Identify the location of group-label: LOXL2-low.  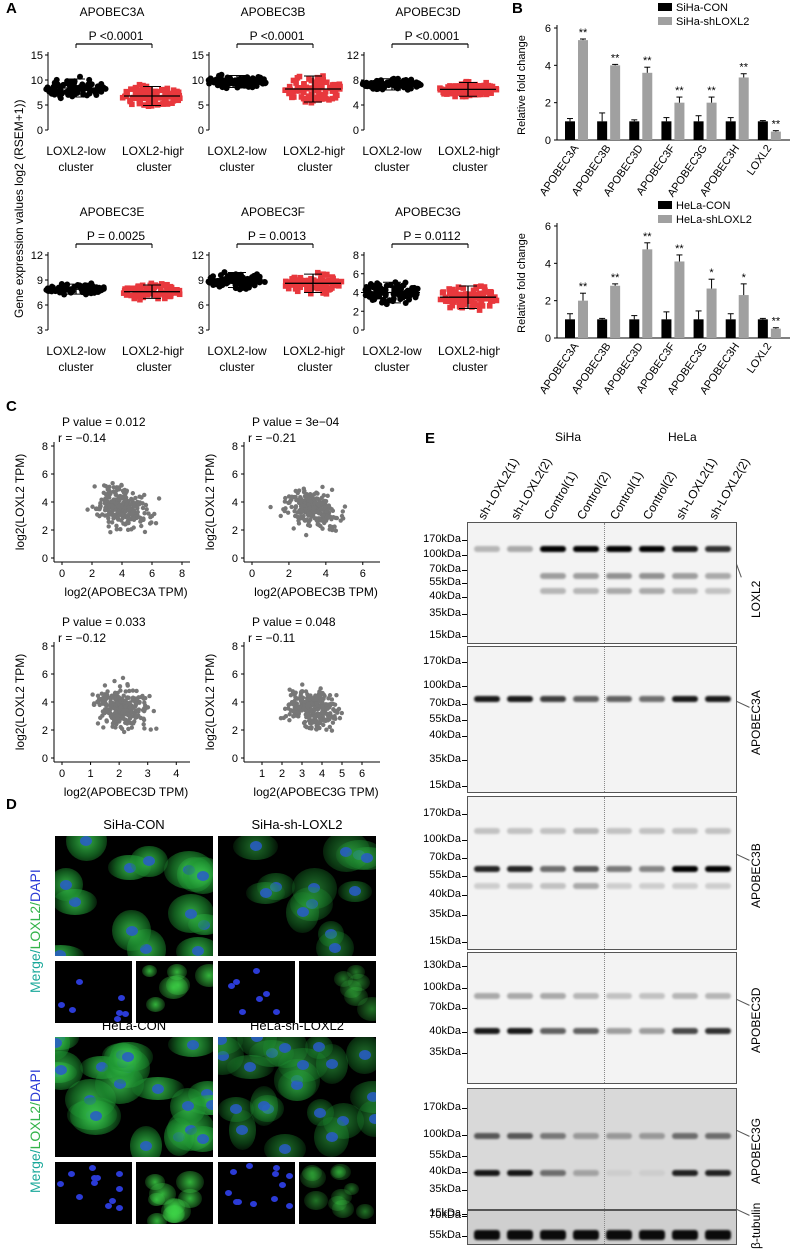
(237, 351).